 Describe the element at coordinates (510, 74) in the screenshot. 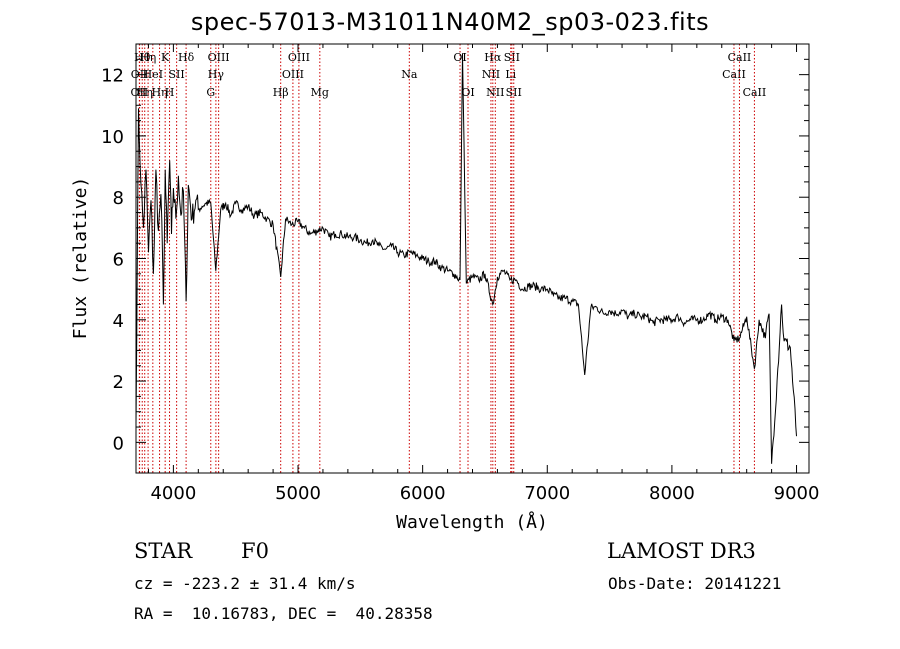

I see `line-marker-label: Li` at that location.